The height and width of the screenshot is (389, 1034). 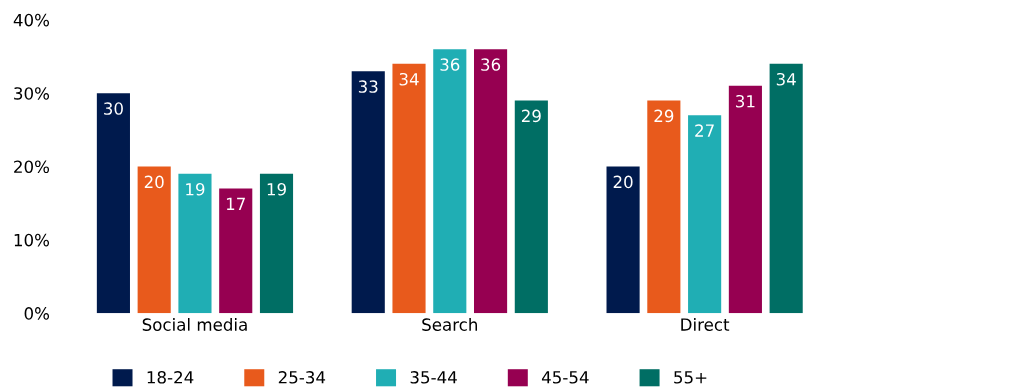 What do you see at coordinates (32, 240) in the screenshot?
I see `y-tick-label: 10%` at bounding box center [32, 240].